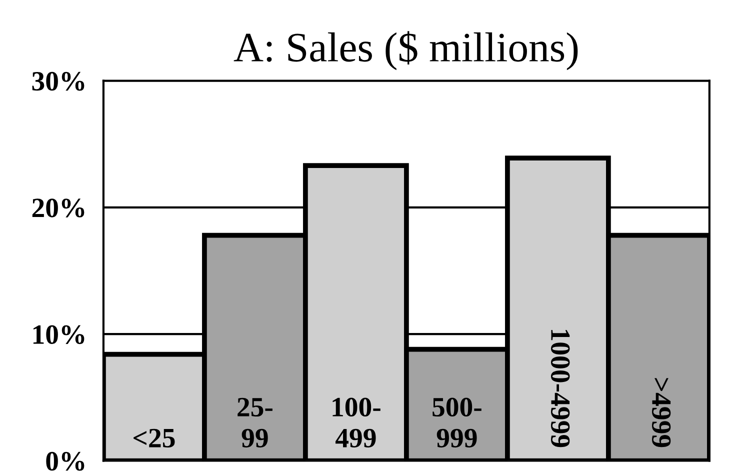 The image size is (739, 475). What do you see at coordinates (356, 423) in the screenshot?
I see `x-tick-label: 100- 499` at bounding box center [356, 423].